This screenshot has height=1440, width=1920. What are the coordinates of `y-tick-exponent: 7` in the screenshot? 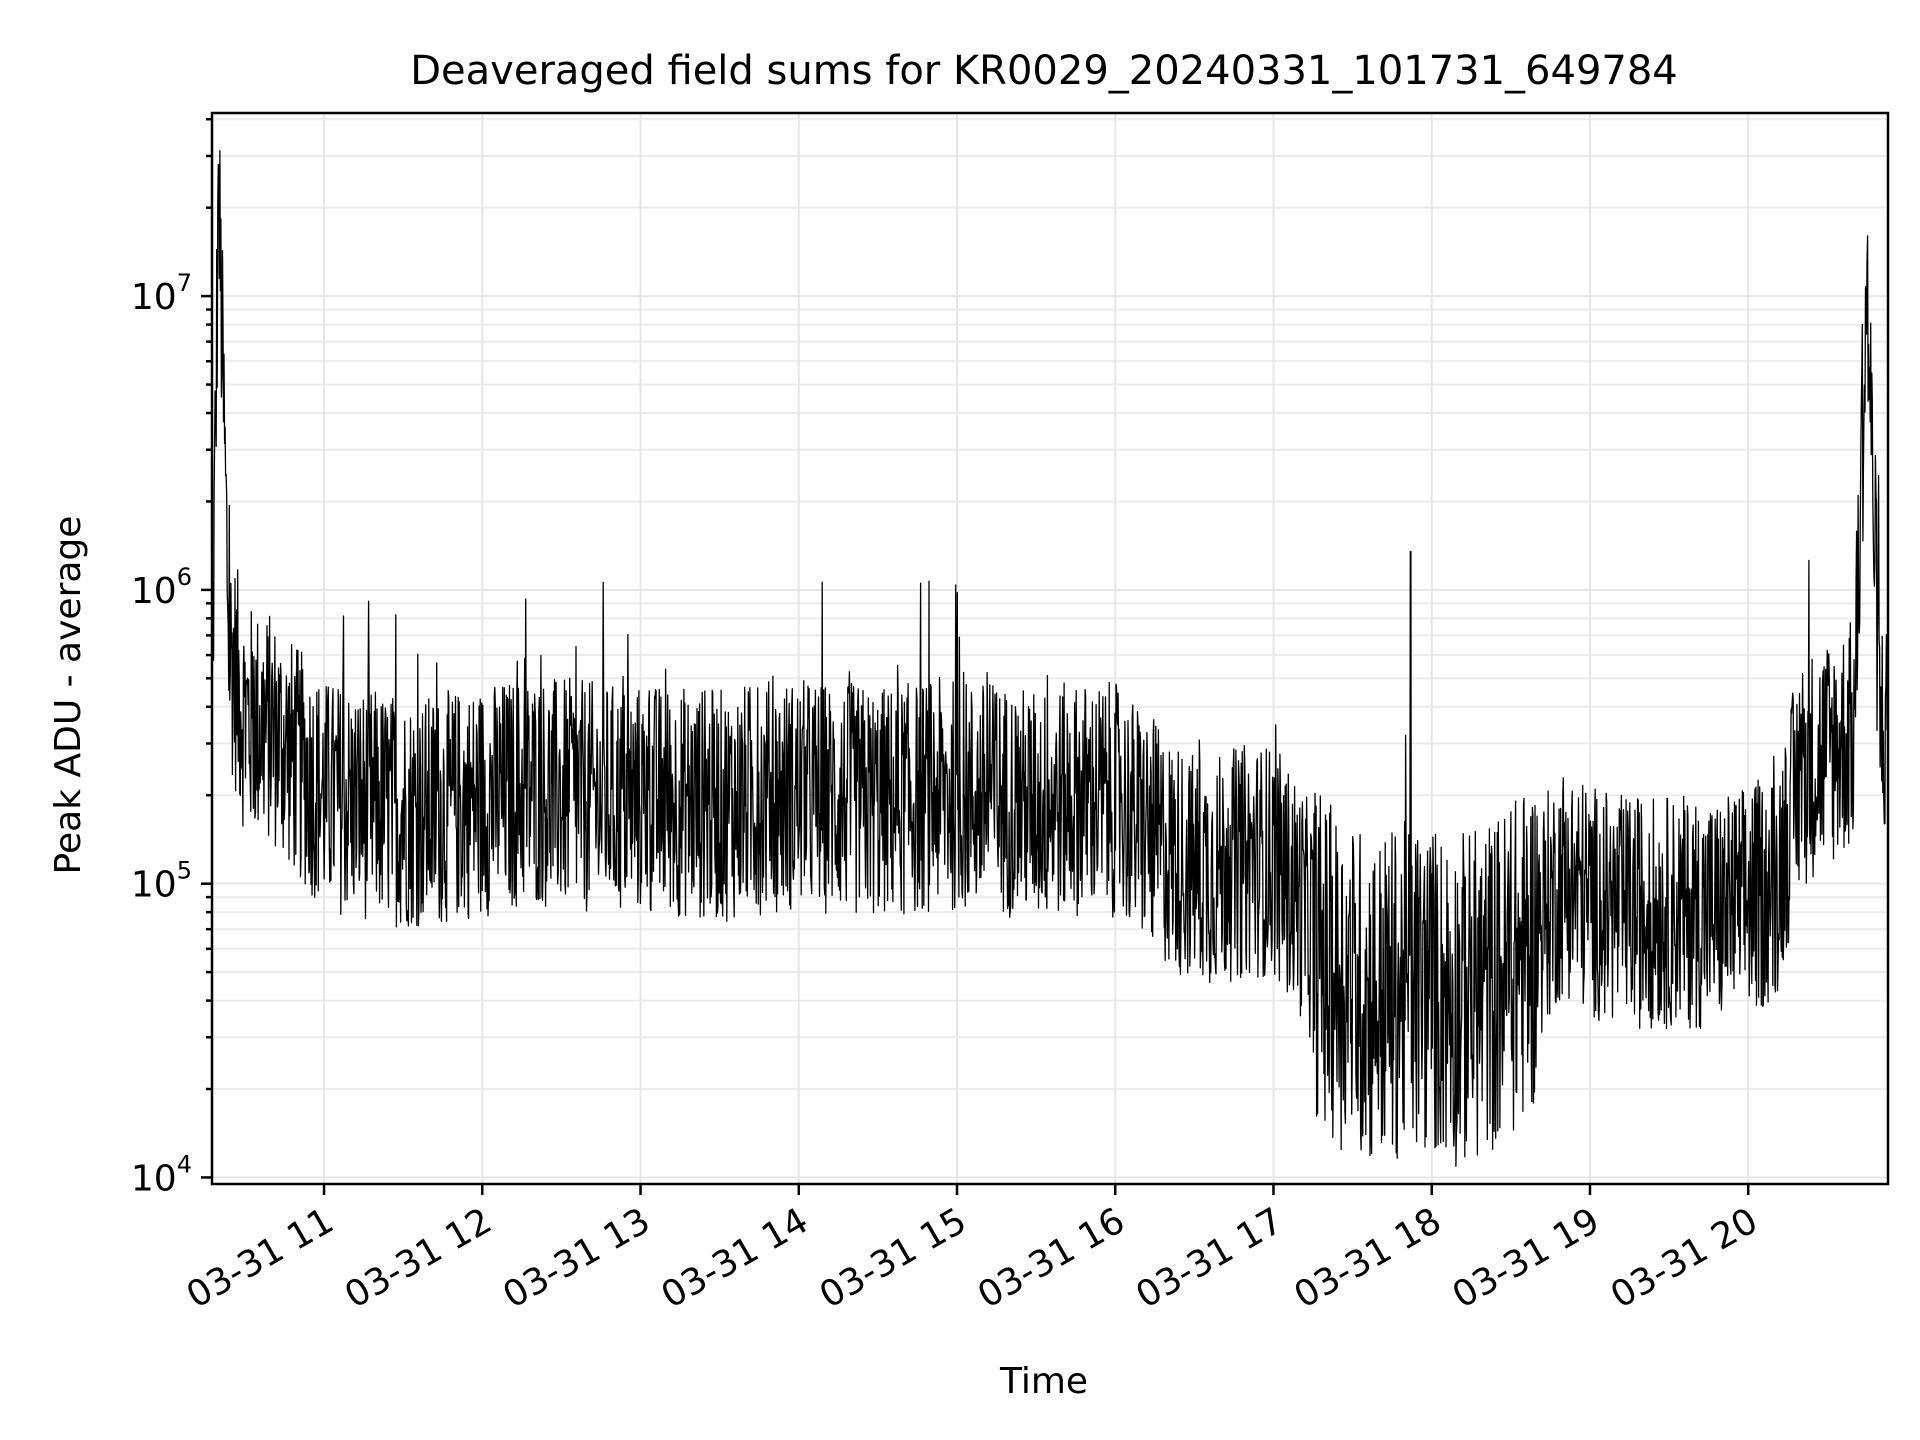 It's located at (184, 283).